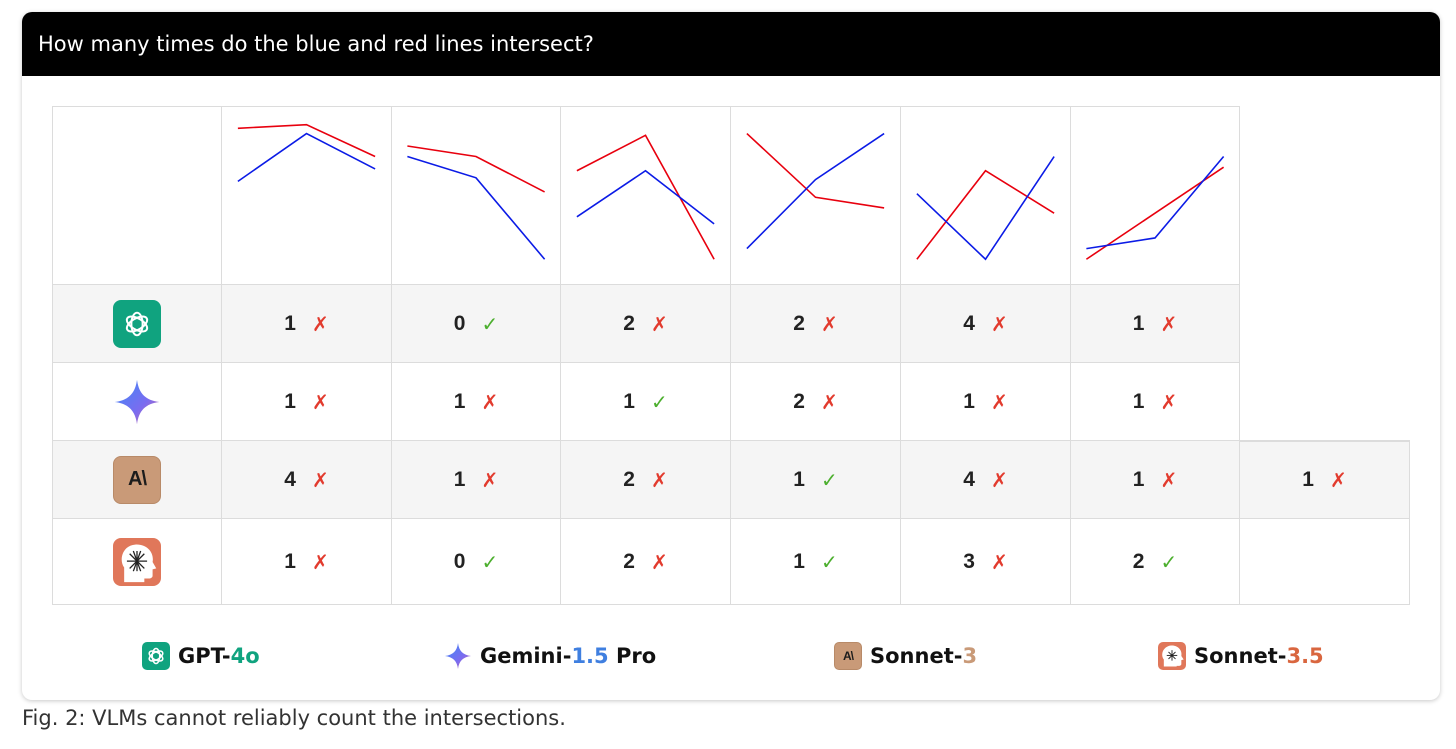 This screenshot has width=1456, height=749. I want to click on gemini-icon, so click(458, 656).